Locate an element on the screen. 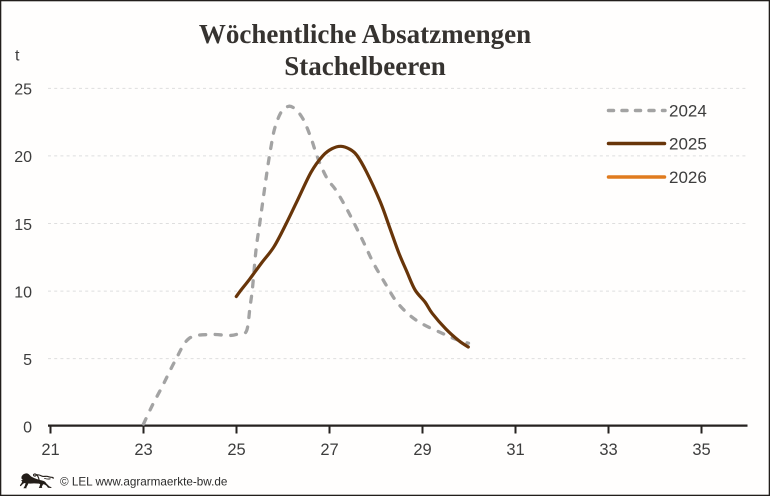 This screenshot has height=496, width=770. svg-text: 29 is located at coordinates (422, 450).